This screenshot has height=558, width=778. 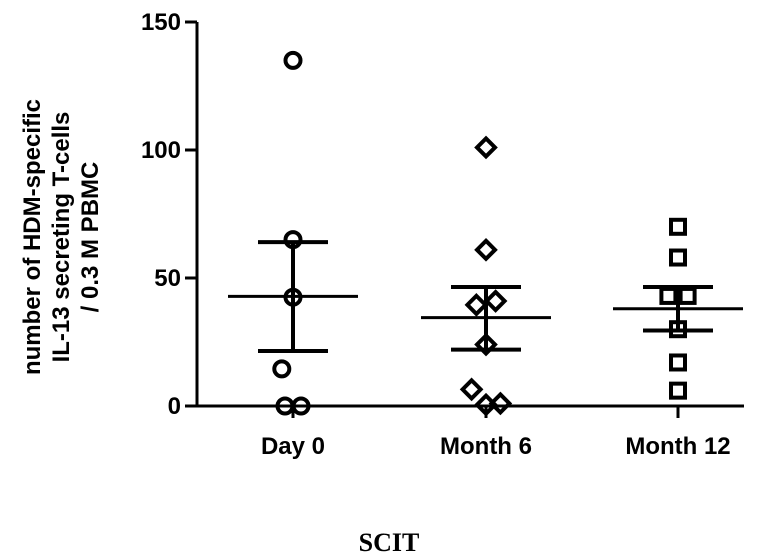 I want to click on x-tick-label: Month 12, so click(x=677, y=446).